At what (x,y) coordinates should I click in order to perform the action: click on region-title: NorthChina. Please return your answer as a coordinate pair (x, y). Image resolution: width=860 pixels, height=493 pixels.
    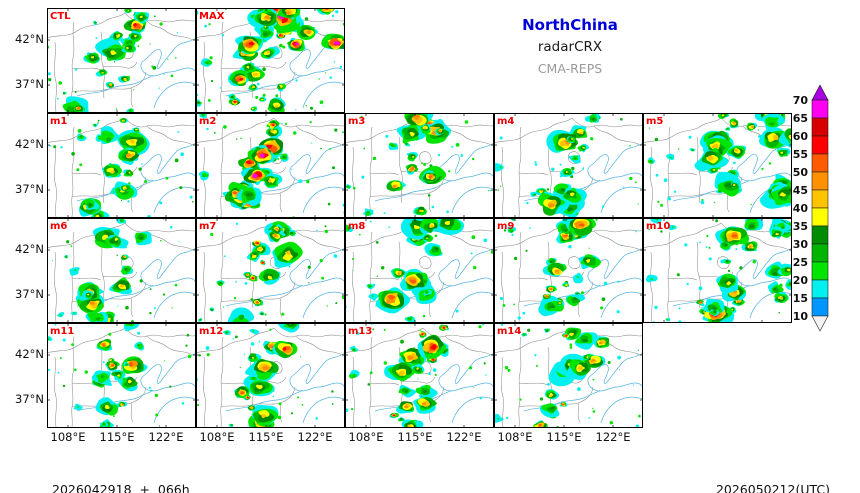
    Looking at the image, I should click on (570, 25).